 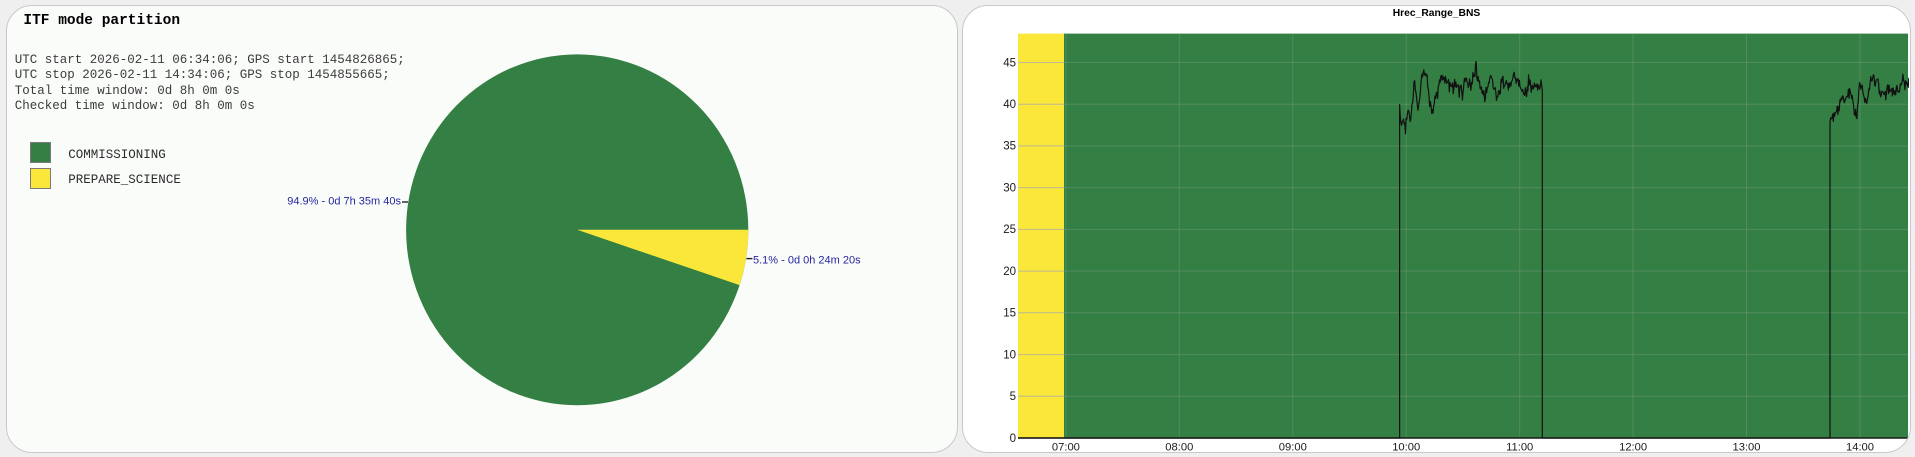 I want to click on svg-text: 20, so click(x=1009, y=272).